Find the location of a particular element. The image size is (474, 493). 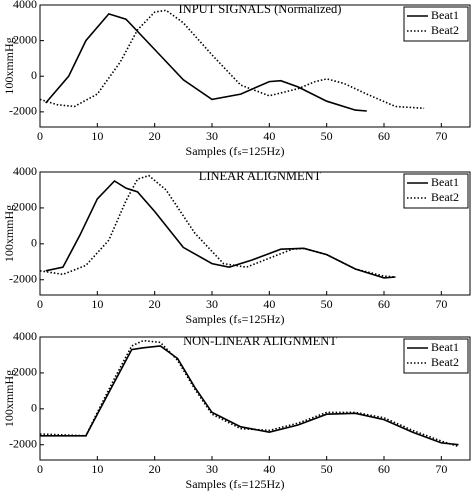

data-line is located at coordinates (206, 62).